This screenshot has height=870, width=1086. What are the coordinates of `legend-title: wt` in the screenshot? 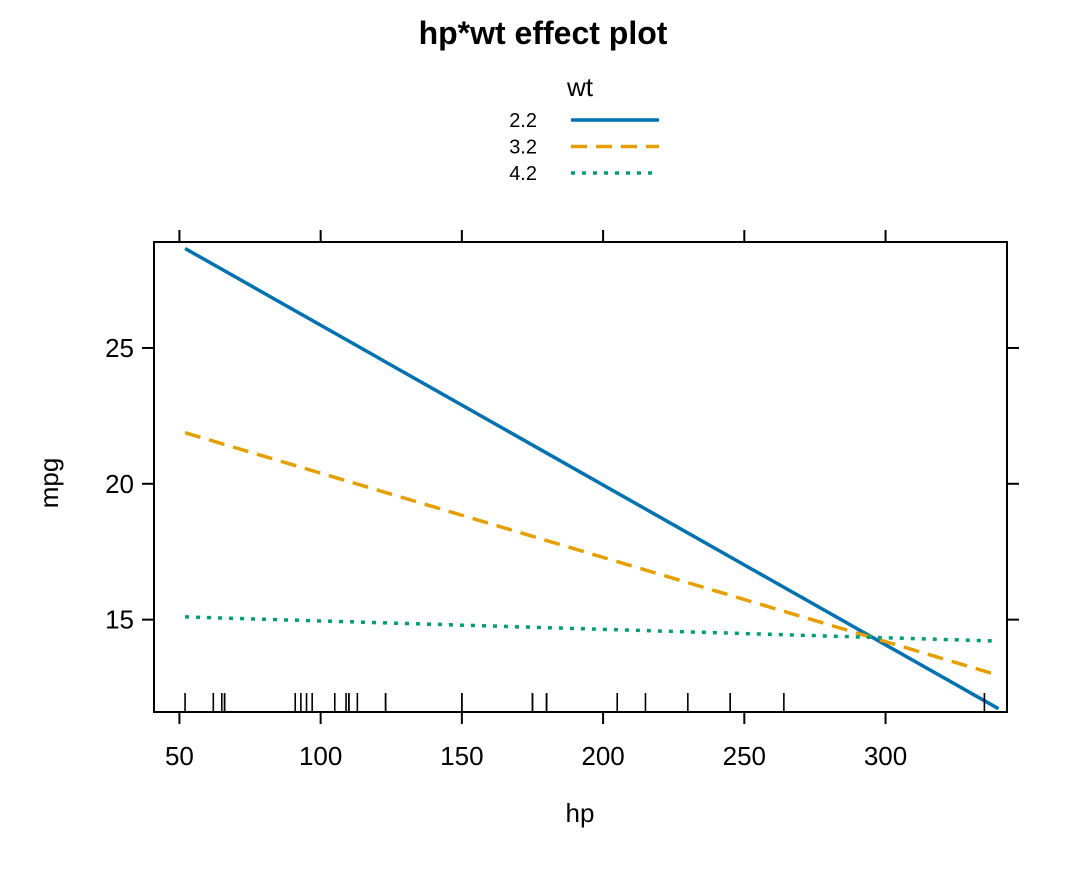 It's located at (580, 87).